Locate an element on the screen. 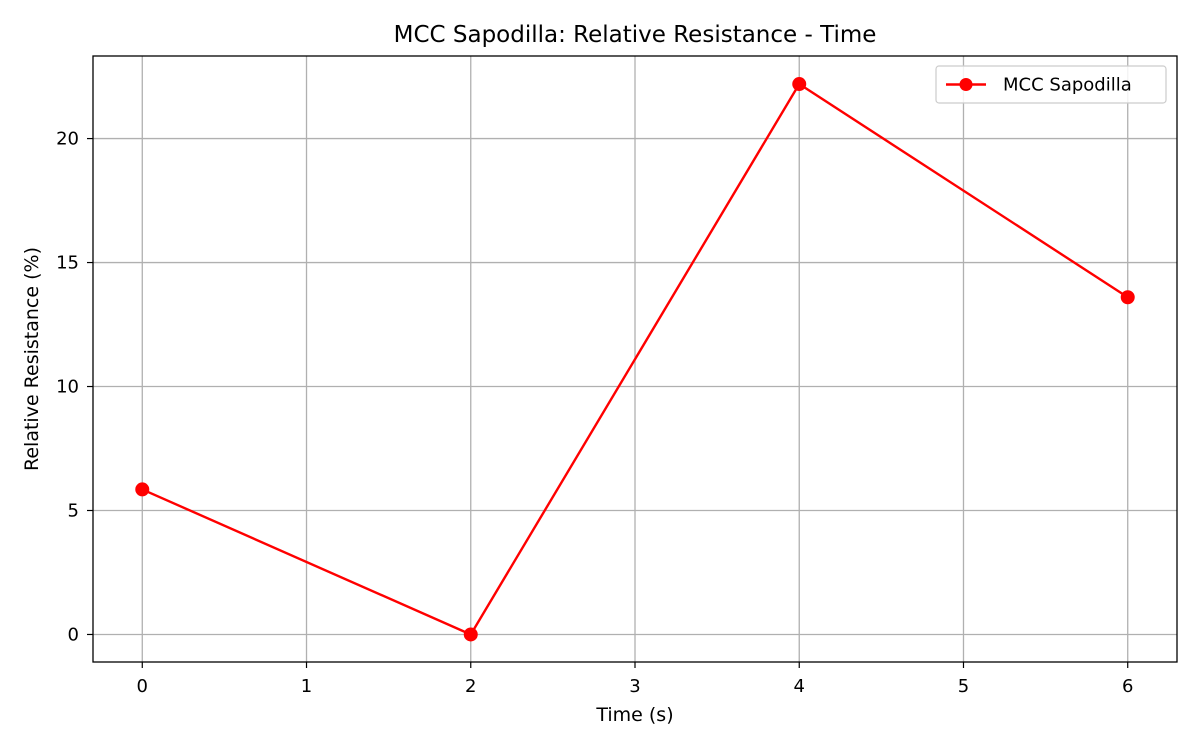  x-axis-label: Time (s) is located at coordinates (634, 715).